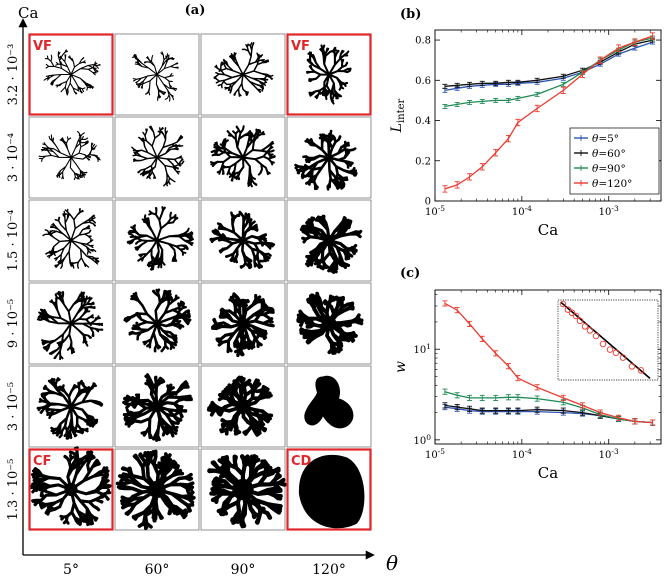 This screenshot has width=665, height=584. What do you see at coordinates (13, 323) in the screenshot?
I see `row-label: 9 · 10⁻⁵` at bounding box center [13, 323].